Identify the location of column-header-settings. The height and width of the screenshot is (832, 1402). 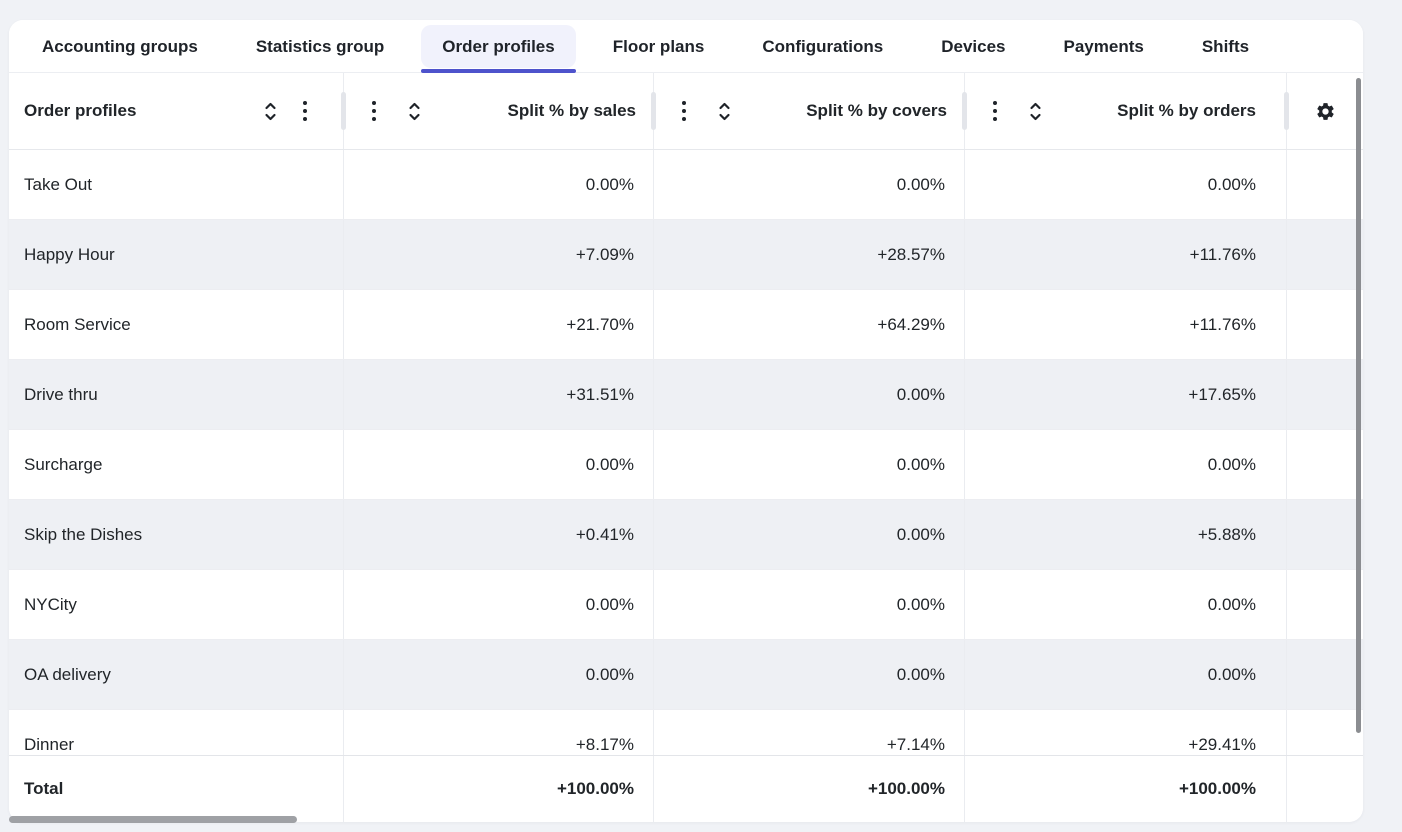
(1325, 111).